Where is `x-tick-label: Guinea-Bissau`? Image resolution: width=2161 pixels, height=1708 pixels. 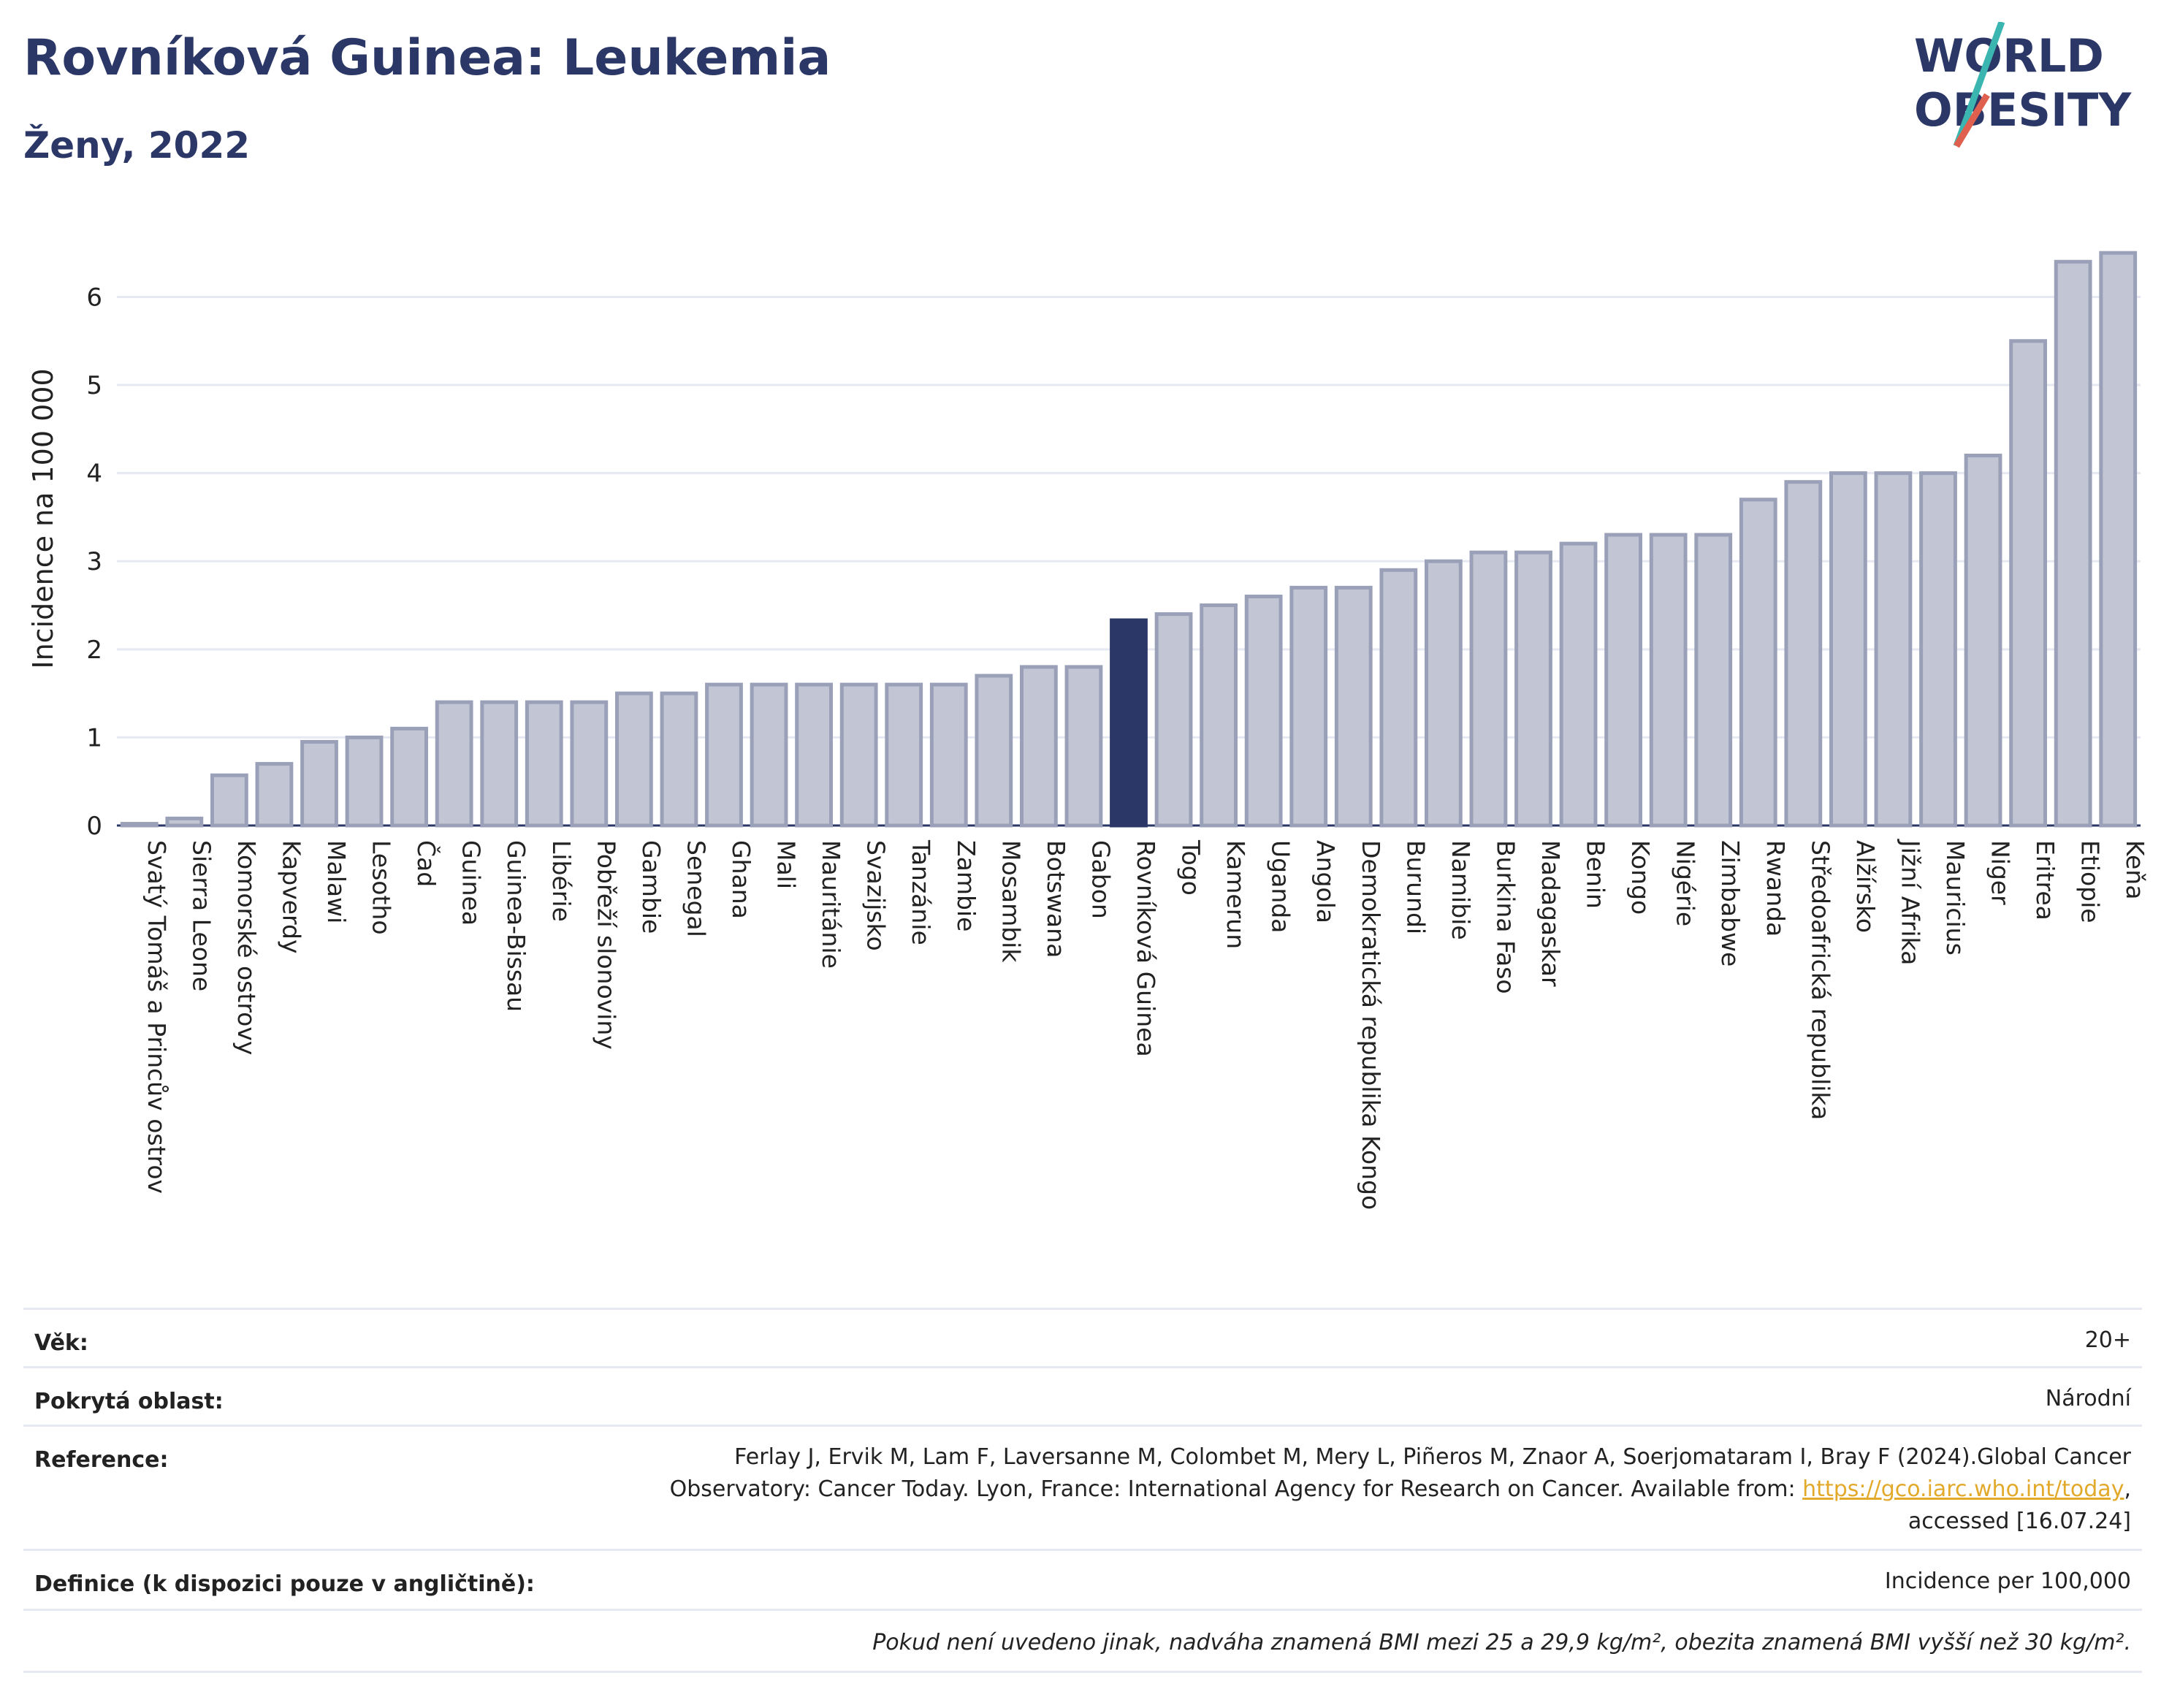
x-tick-label: Guinea-Bissau is located at coordinates (516, 926).